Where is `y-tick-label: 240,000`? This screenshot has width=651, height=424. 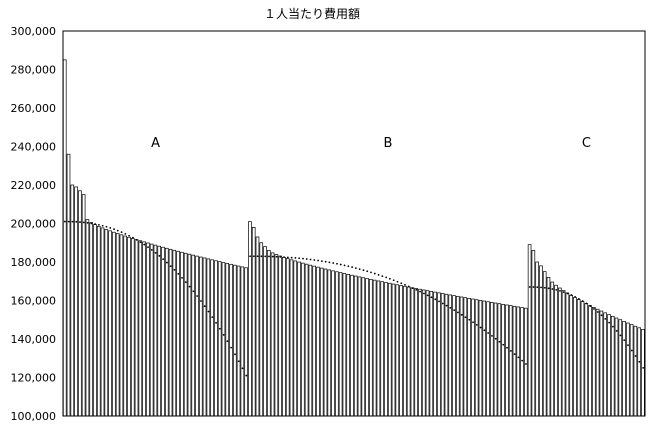
y-tick-label: 240,000 is located at coordinates (34, 147).